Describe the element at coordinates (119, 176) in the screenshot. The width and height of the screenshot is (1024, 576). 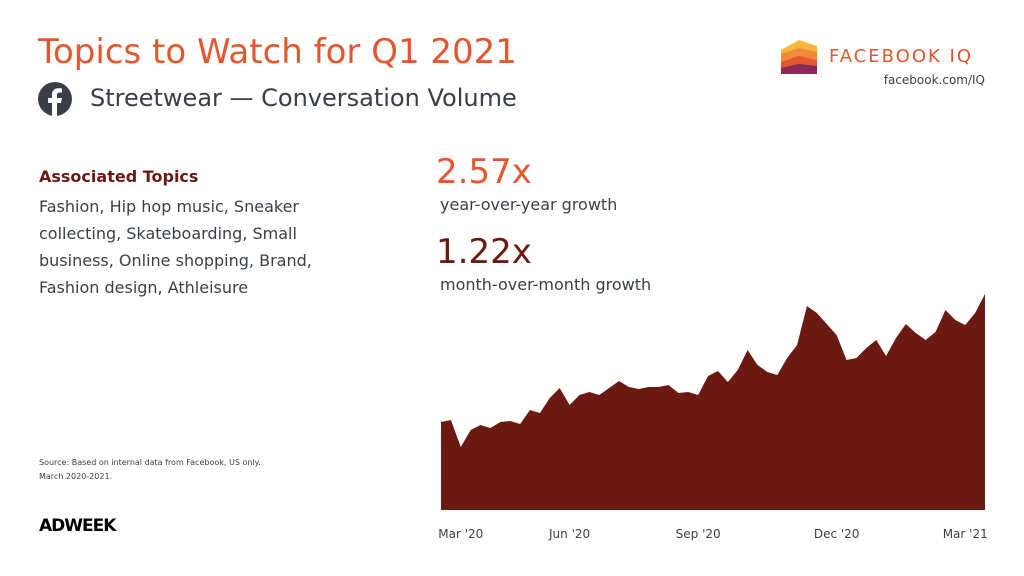
I see `topics-heading: Associated Topics` at that location.